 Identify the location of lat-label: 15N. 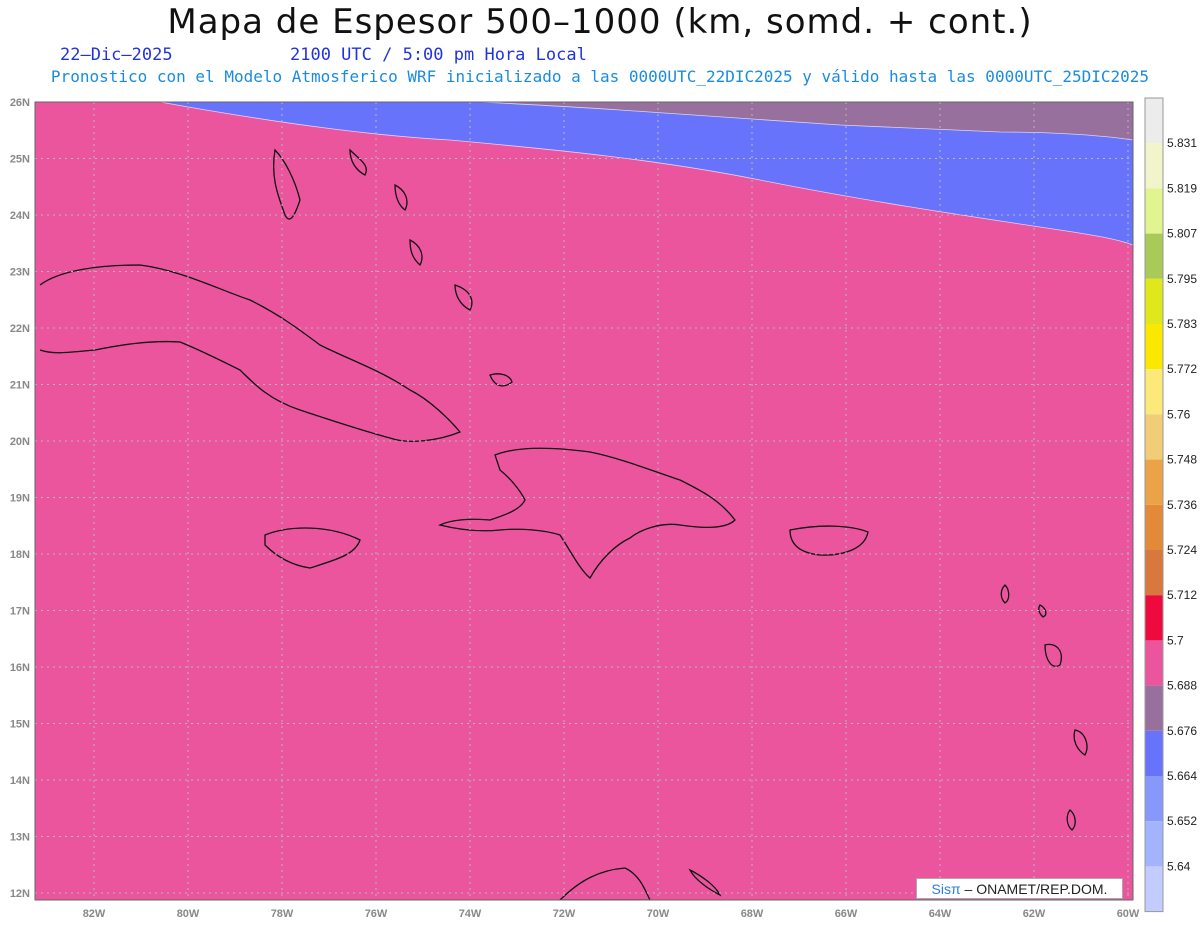
(20, 725).